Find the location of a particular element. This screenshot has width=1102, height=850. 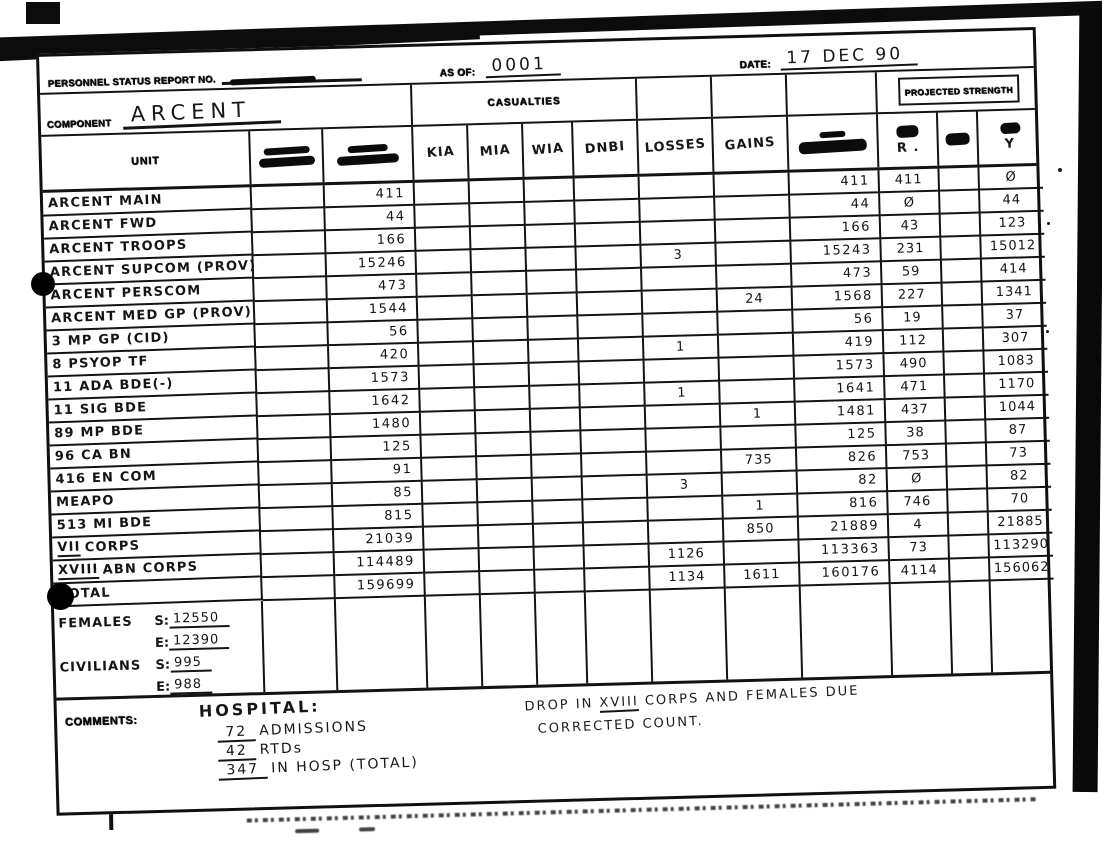

cell-h72: 15012 is located at coordinates (1013, 247).